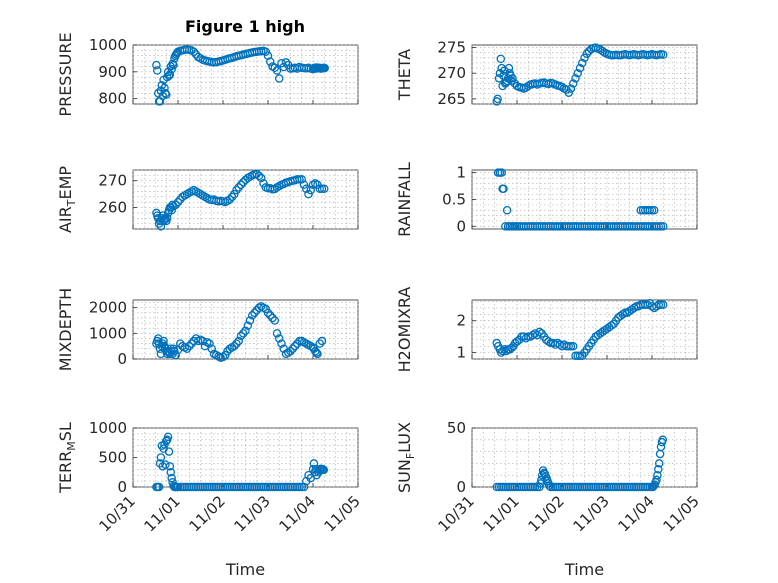 This screenshot has height=583, width=778. Describe the element at coordinates (65, 74) in the screenshot. I see `y-axis-label: PRESSURE` at that location.